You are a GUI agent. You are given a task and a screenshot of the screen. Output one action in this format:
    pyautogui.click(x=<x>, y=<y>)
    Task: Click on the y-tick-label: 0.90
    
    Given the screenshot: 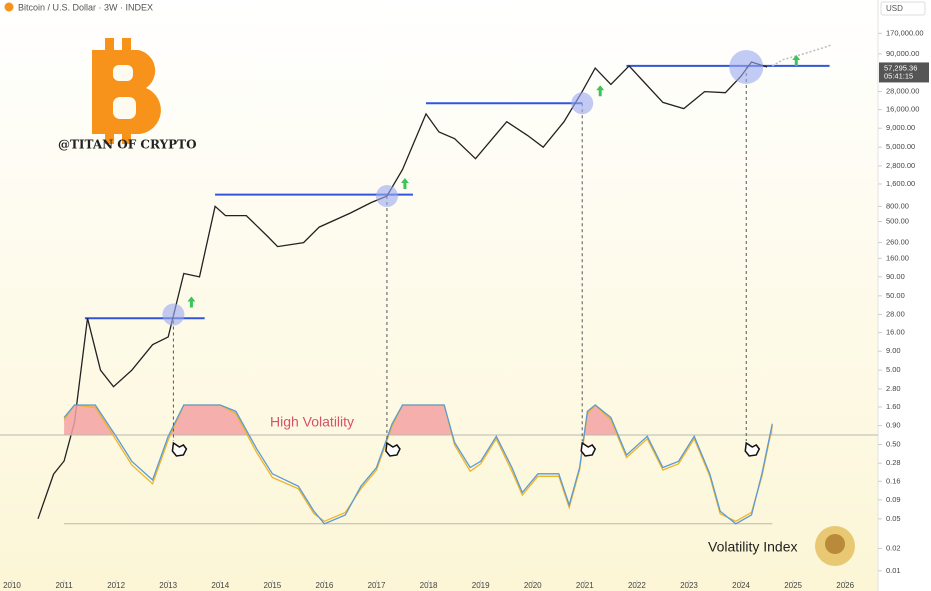 What is the action you would take?
    pyautogui.click(x=893, y=425)
    